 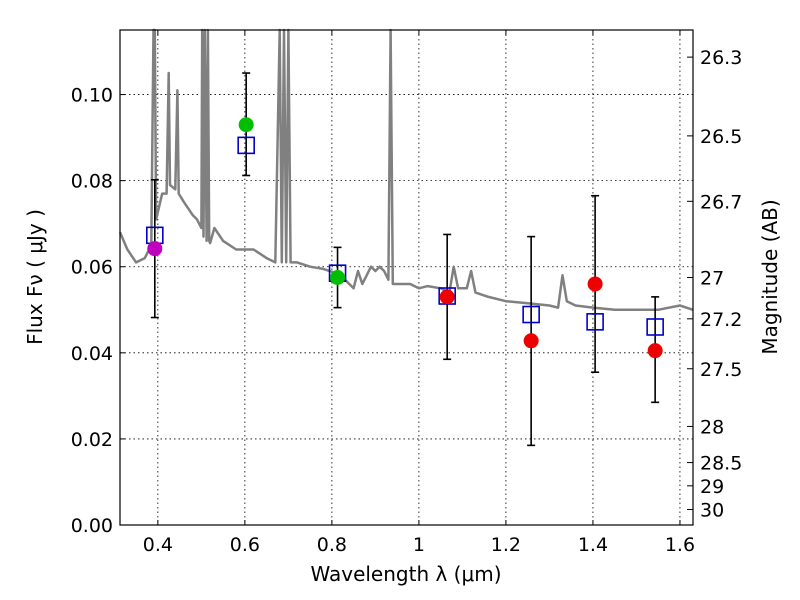 What do you see at coordinates (680, 545) in the screenshot?
I see `x-tick-label: 1.6` at bounding box center [680, 545].